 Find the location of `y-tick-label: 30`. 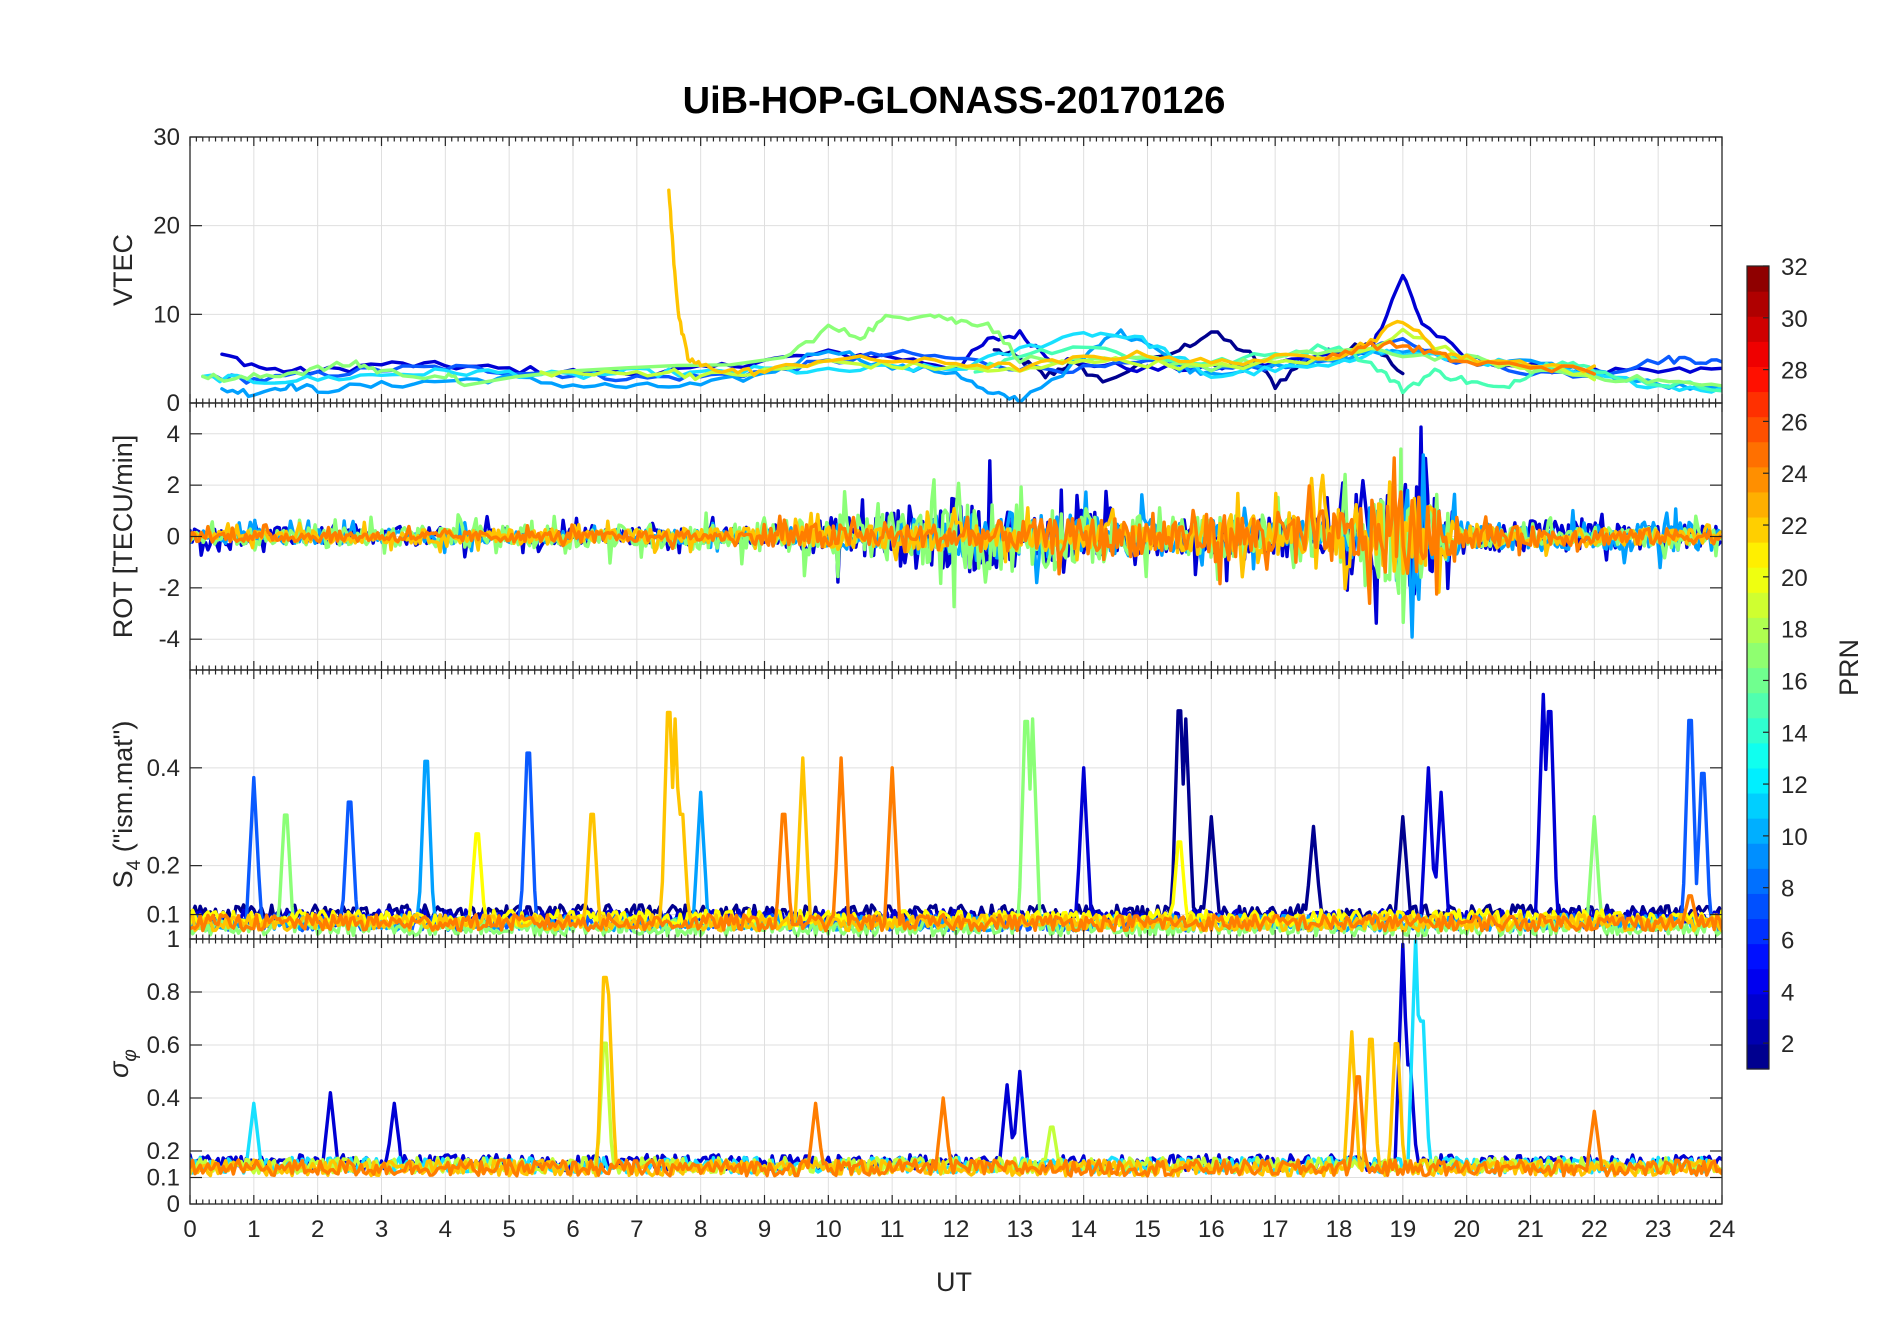

y-tick-label: 30 is located at coordinates (166, 137).